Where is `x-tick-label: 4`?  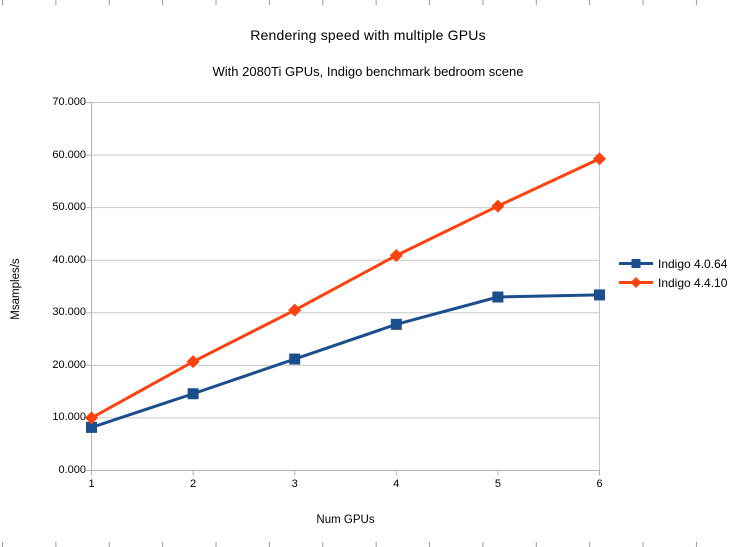
x-tick-label: 4 is located at coordinates (396, 484).